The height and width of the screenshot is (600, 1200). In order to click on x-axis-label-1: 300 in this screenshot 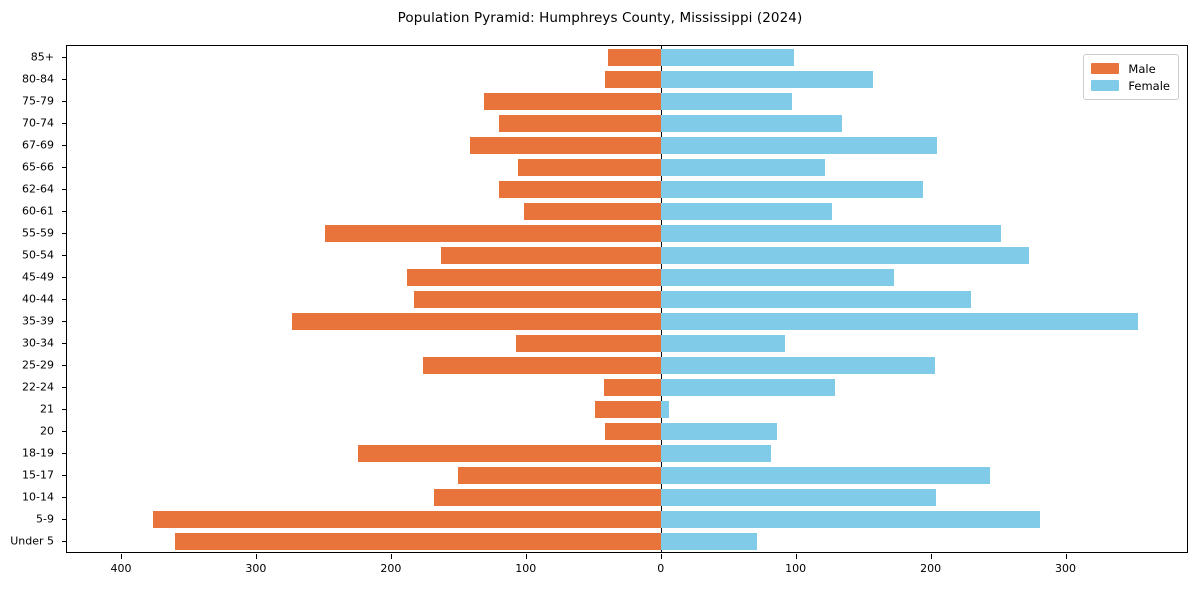, I will do `click(256, 568)`.